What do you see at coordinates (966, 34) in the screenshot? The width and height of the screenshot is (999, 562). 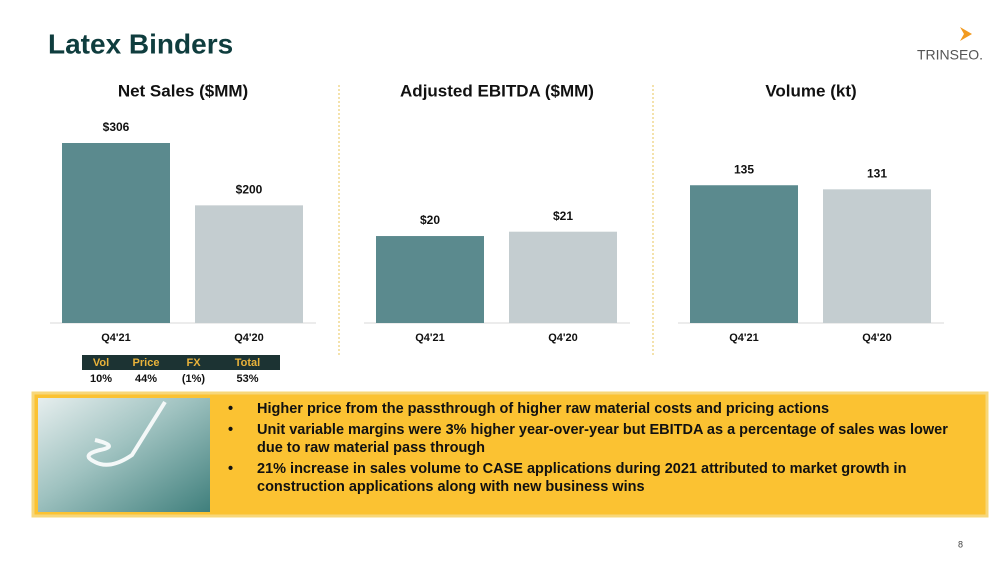 I see `logo-mark` at bounding box center [966, 34].